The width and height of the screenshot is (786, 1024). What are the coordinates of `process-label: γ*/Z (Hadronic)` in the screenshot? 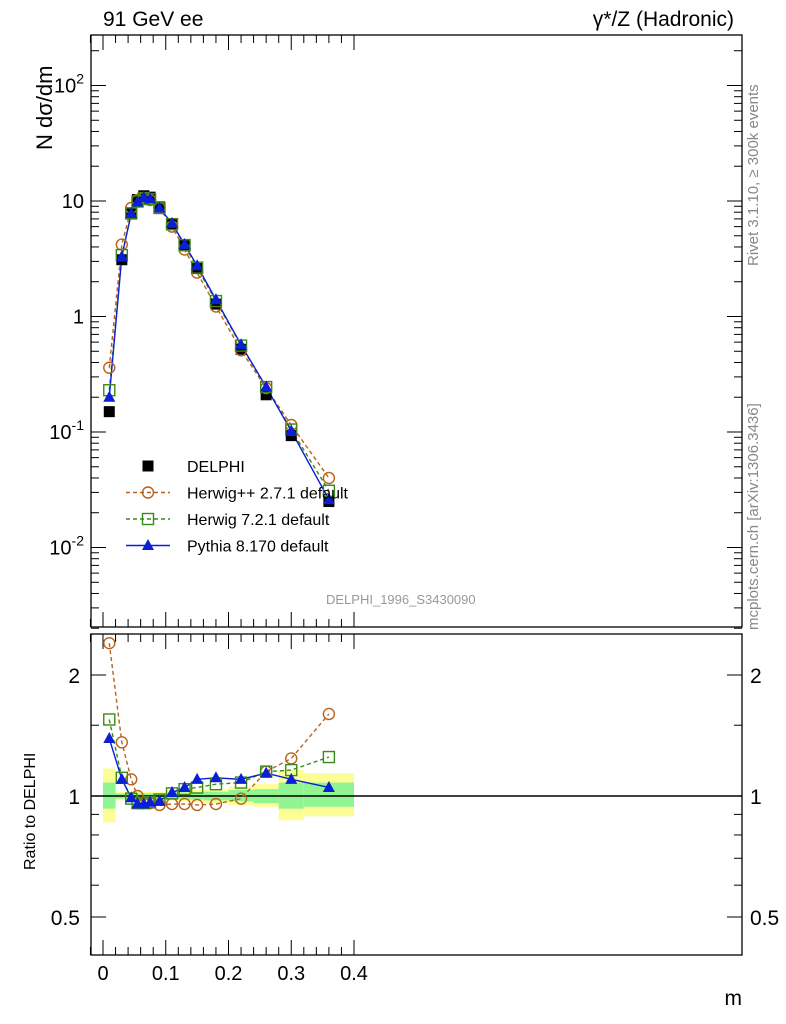 It's located at (663, 19).